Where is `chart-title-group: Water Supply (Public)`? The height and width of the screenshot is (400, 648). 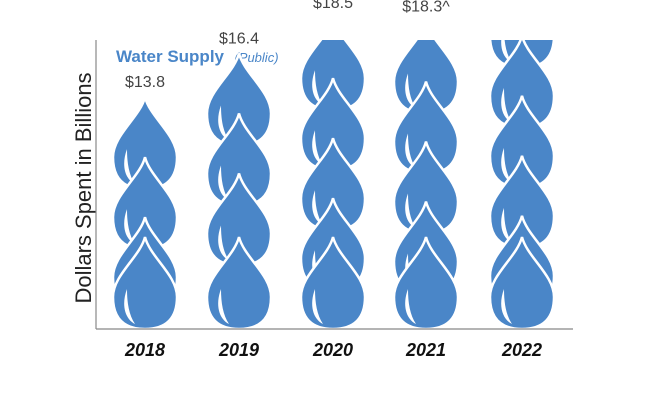
chart-title-group: Water Supply (Public) is located at coordinates (197, 56).